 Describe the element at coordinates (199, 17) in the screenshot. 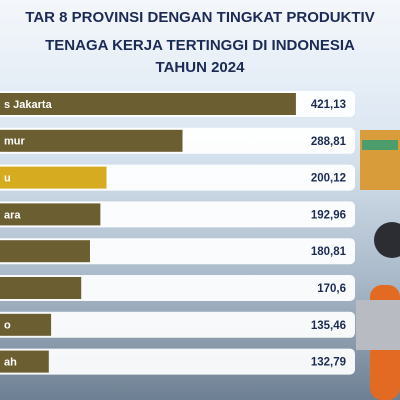

I see `chart-title: TAR 8 PROVINSI DENGAN TINGKAT PRODUKTIV` at that location.